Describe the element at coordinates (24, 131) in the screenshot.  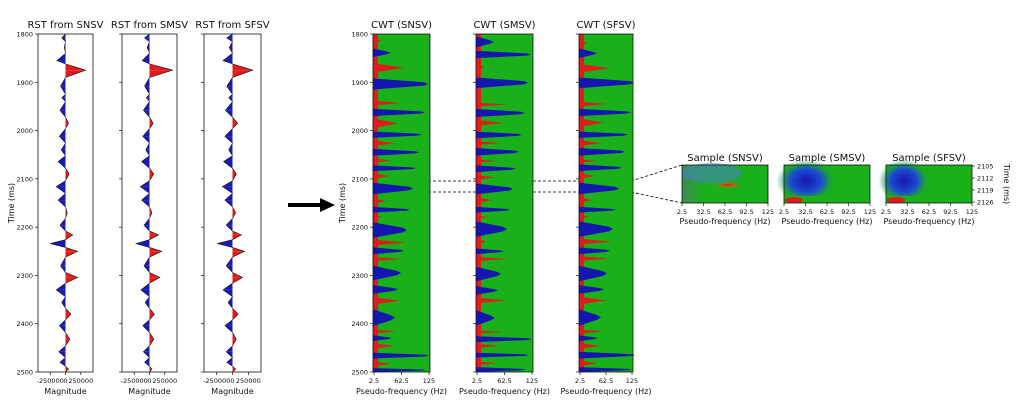
I see `y-tick-label: 2000` at that location.